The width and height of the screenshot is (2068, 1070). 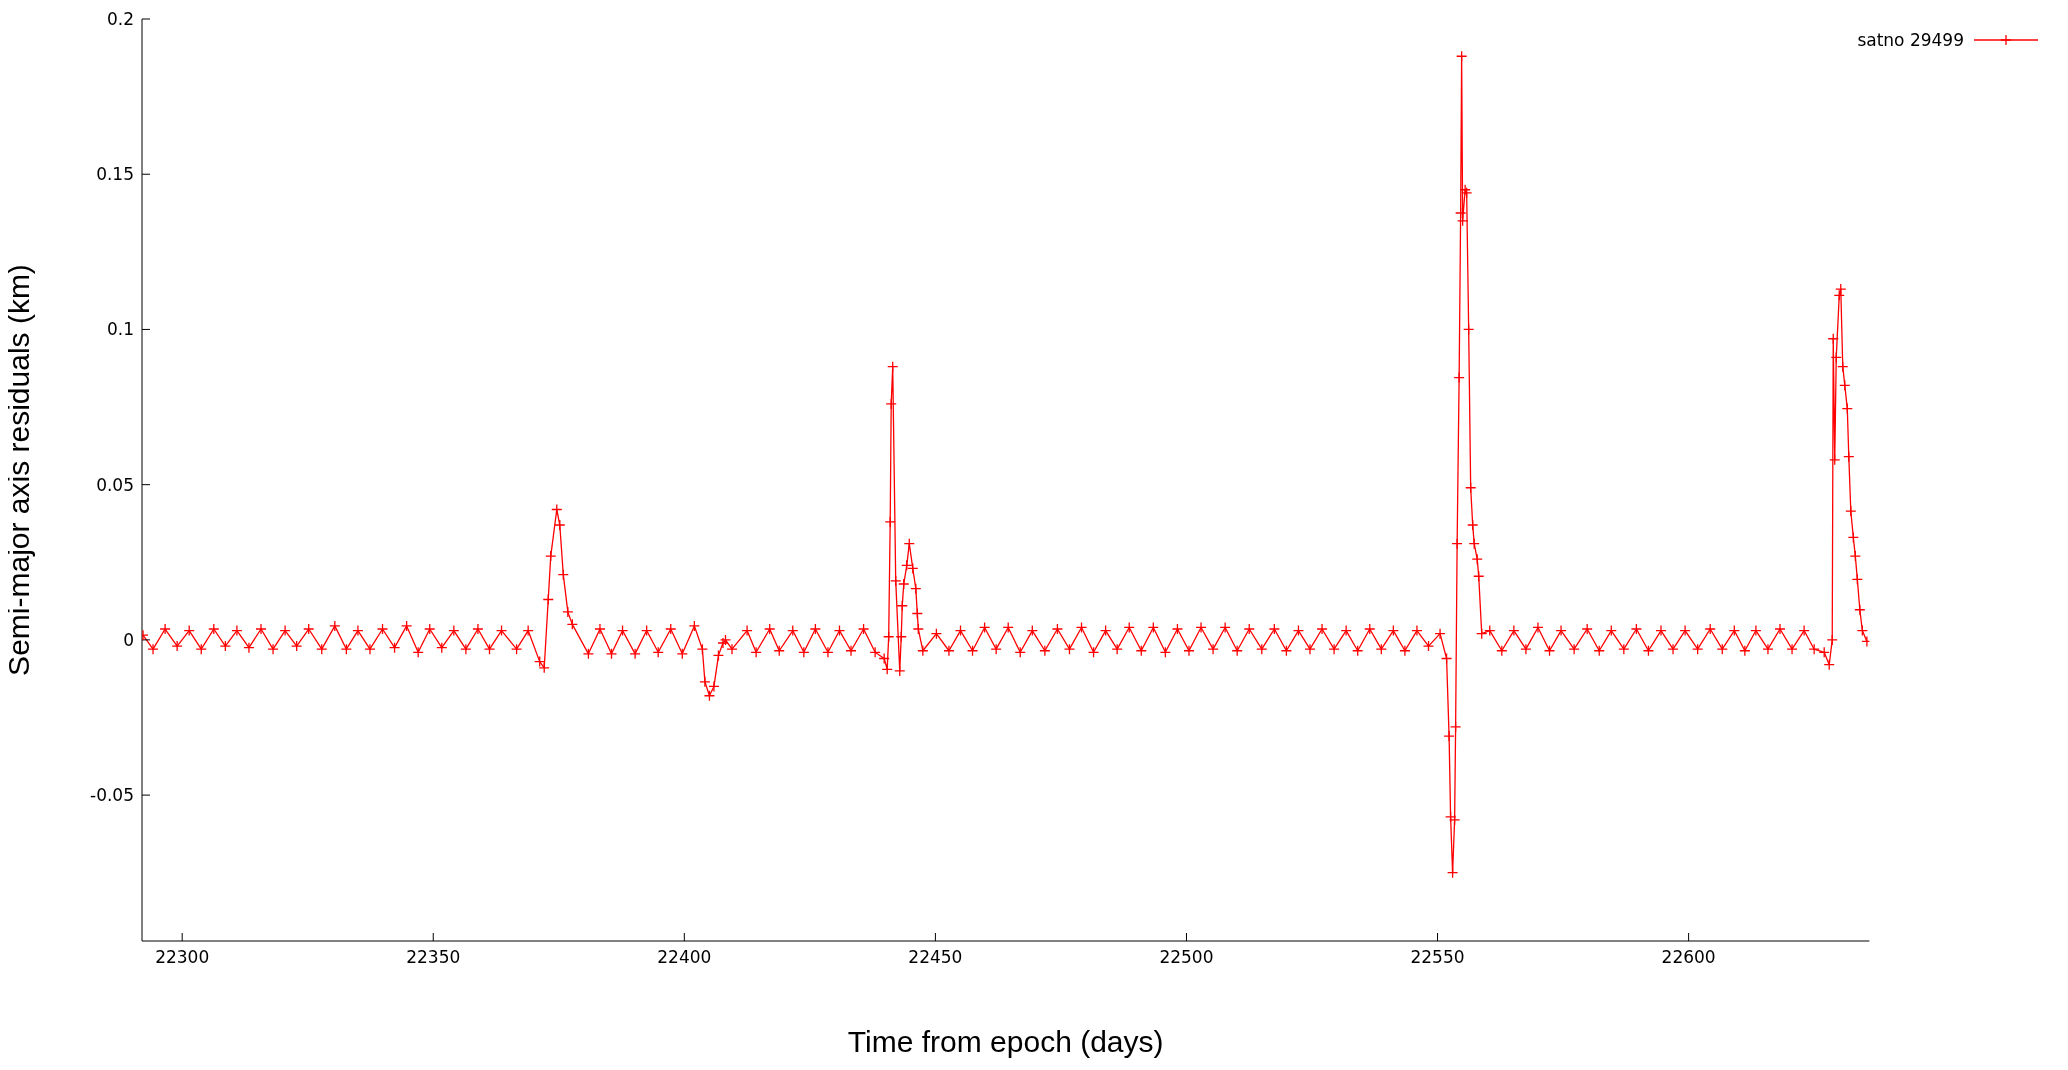 What do you see at coordinates (115, 484) in the screenshot?
I see `y-tick-label: 0.05` at bounding box center [115, 484].